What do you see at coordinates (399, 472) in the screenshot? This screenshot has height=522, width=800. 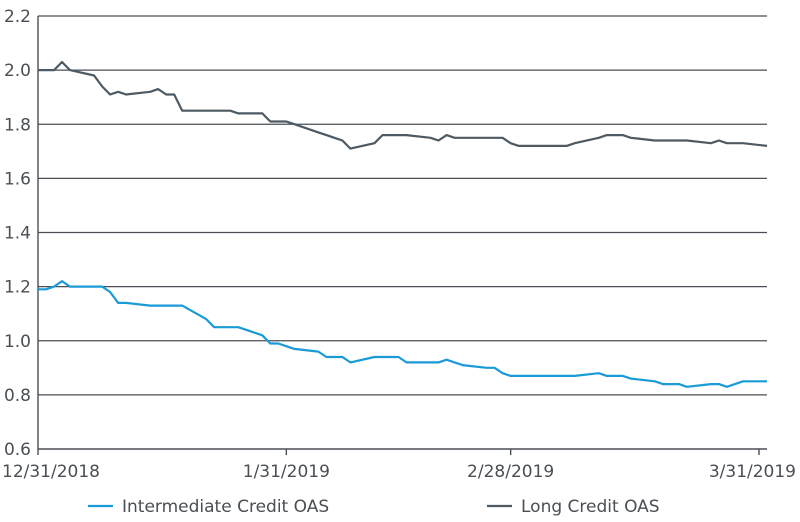 I see `x-tick-labels: 12/31/2018 1/31/2019 2/28/2019 3/31/2019` at bounding box center [399, 472].